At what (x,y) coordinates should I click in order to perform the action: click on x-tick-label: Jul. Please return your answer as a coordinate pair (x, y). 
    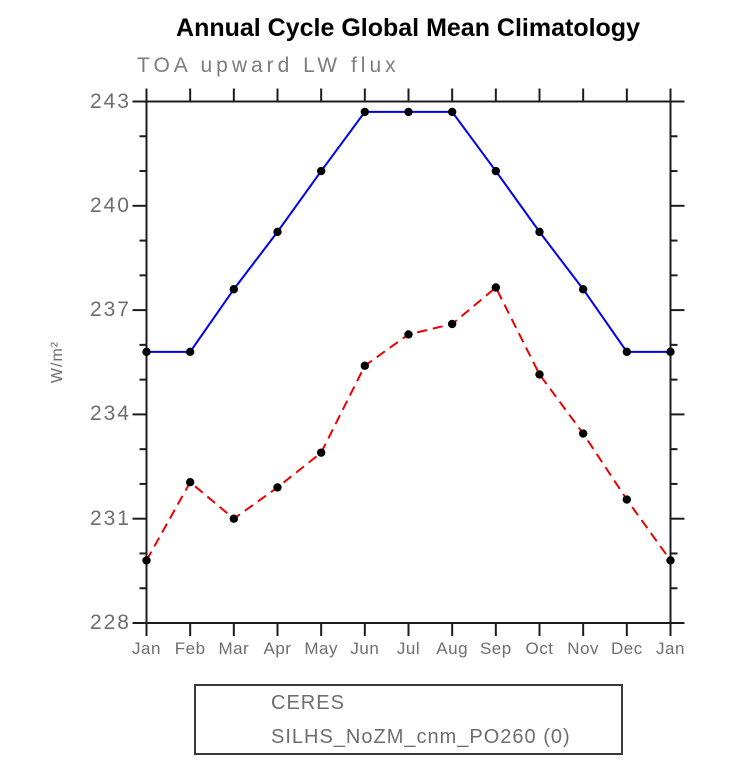
    Looking at the image, I should click on (408, 648).